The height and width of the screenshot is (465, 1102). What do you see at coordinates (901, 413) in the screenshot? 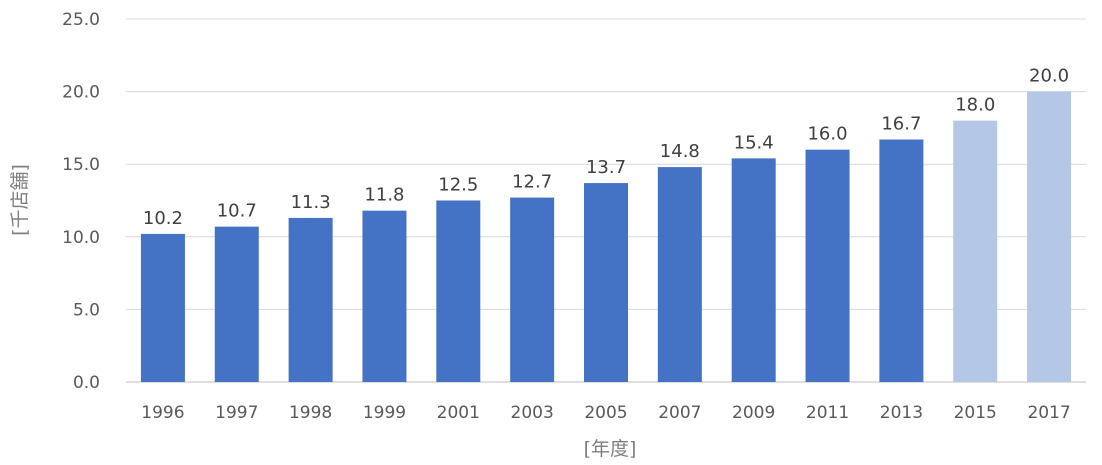
I see `x-tick-label-2013: 2013` at bounding box center [901, 413].